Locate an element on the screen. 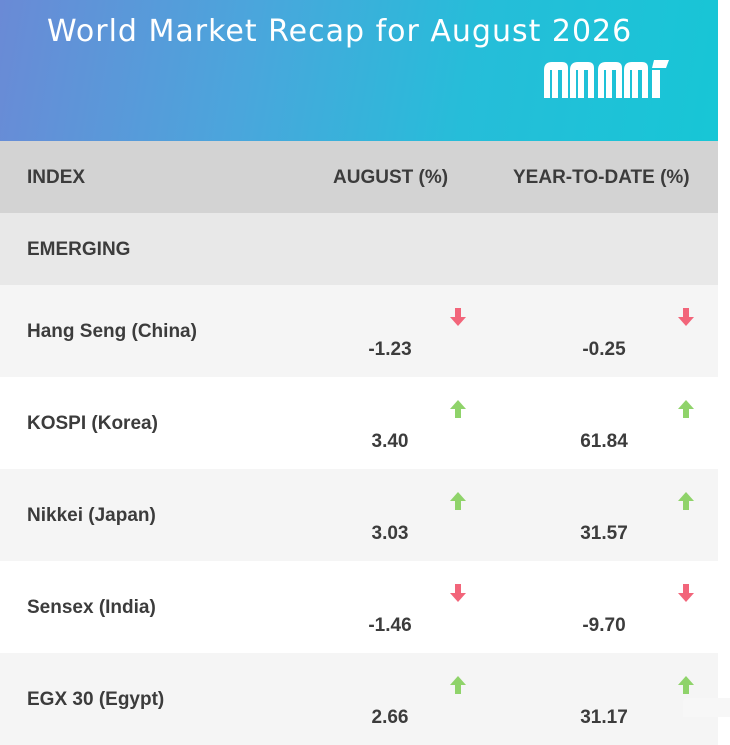 The width and height of the screenshot is (730, 745). august-value: -1.23 is located at coordinates (390, 349).